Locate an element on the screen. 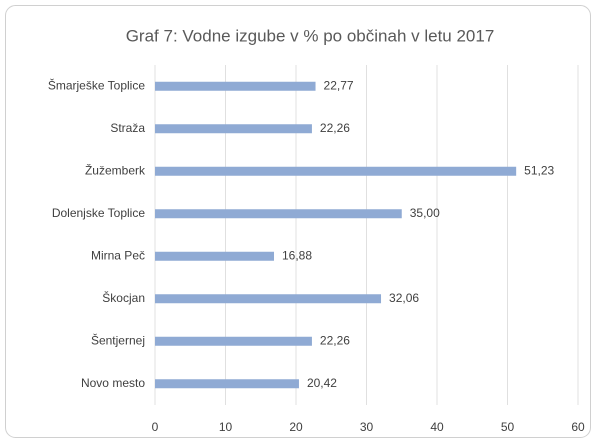 The image size is (596, 443). y-tick-label: Novo mesto is located at coordinates (113, 383).